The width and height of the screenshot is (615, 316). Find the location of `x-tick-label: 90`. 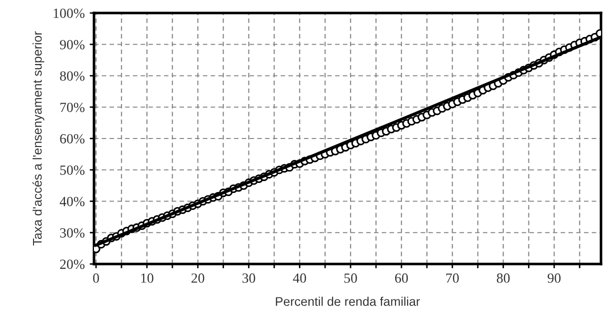

x-tick-label: 90 is located at coordinates (554, 278).